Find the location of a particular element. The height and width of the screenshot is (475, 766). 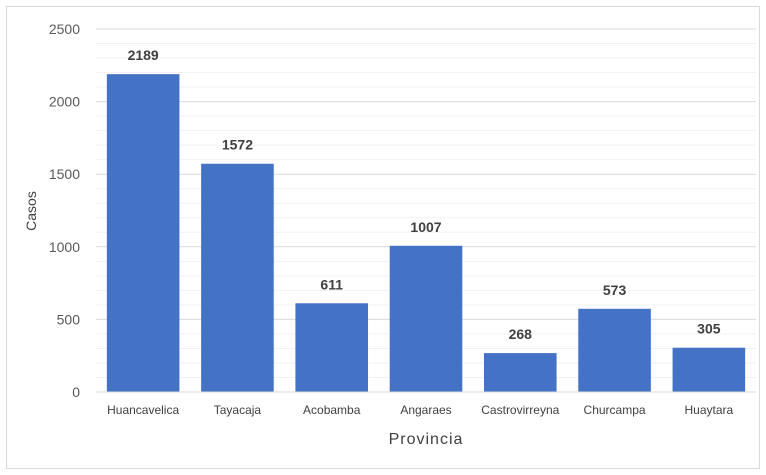

x-tick-label: Churcampa is located at coordinates (615, 410).